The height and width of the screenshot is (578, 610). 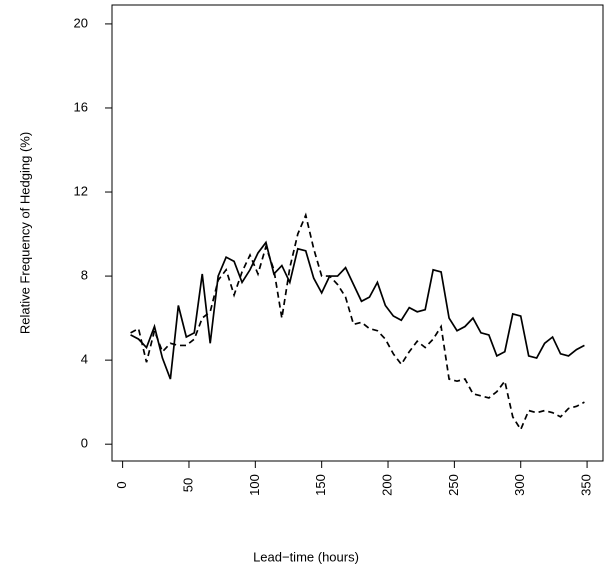 What do you see at coordinates (519, 485) in the screenshot?
I see `x-tick-label: 300` at bounding box center [519, 485].